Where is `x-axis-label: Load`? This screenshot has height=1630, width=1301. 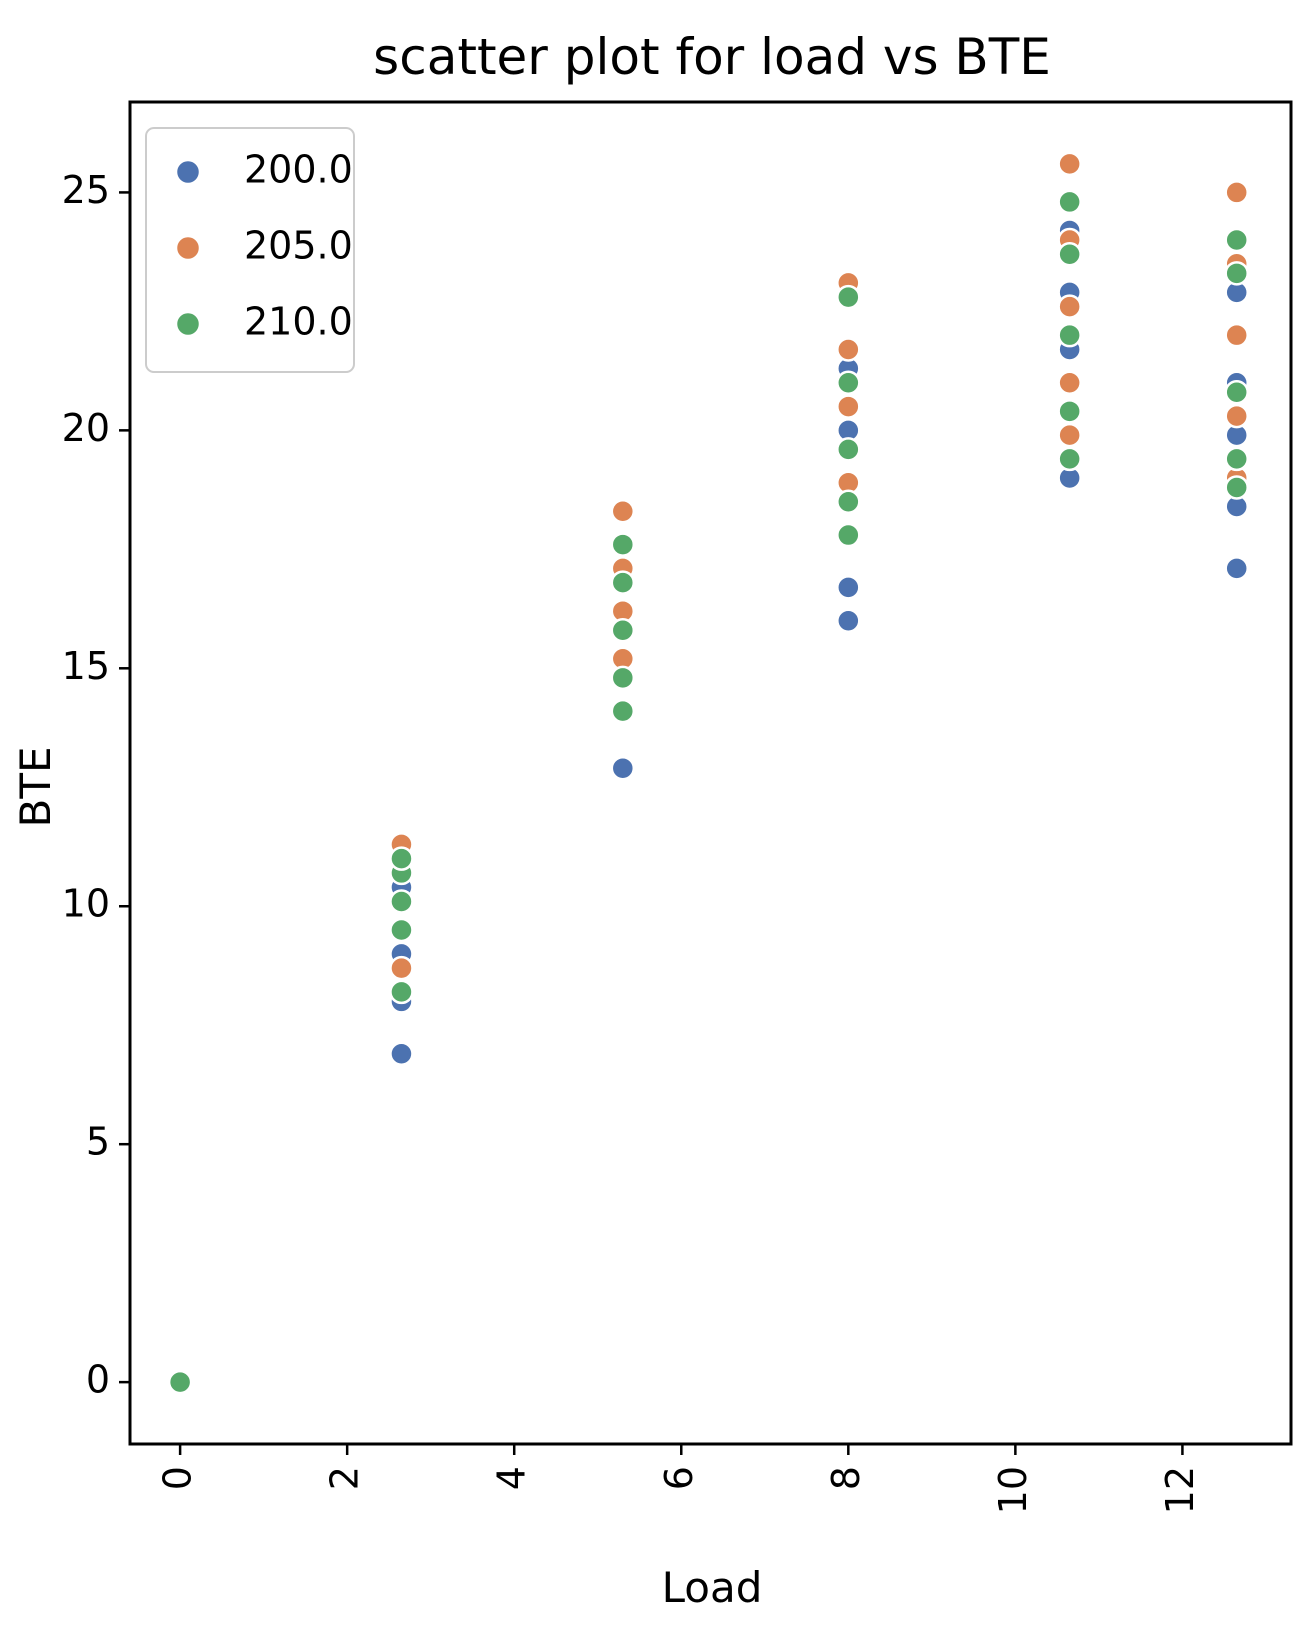
x-axis-label: Load is located at coordinates (712, 1587).